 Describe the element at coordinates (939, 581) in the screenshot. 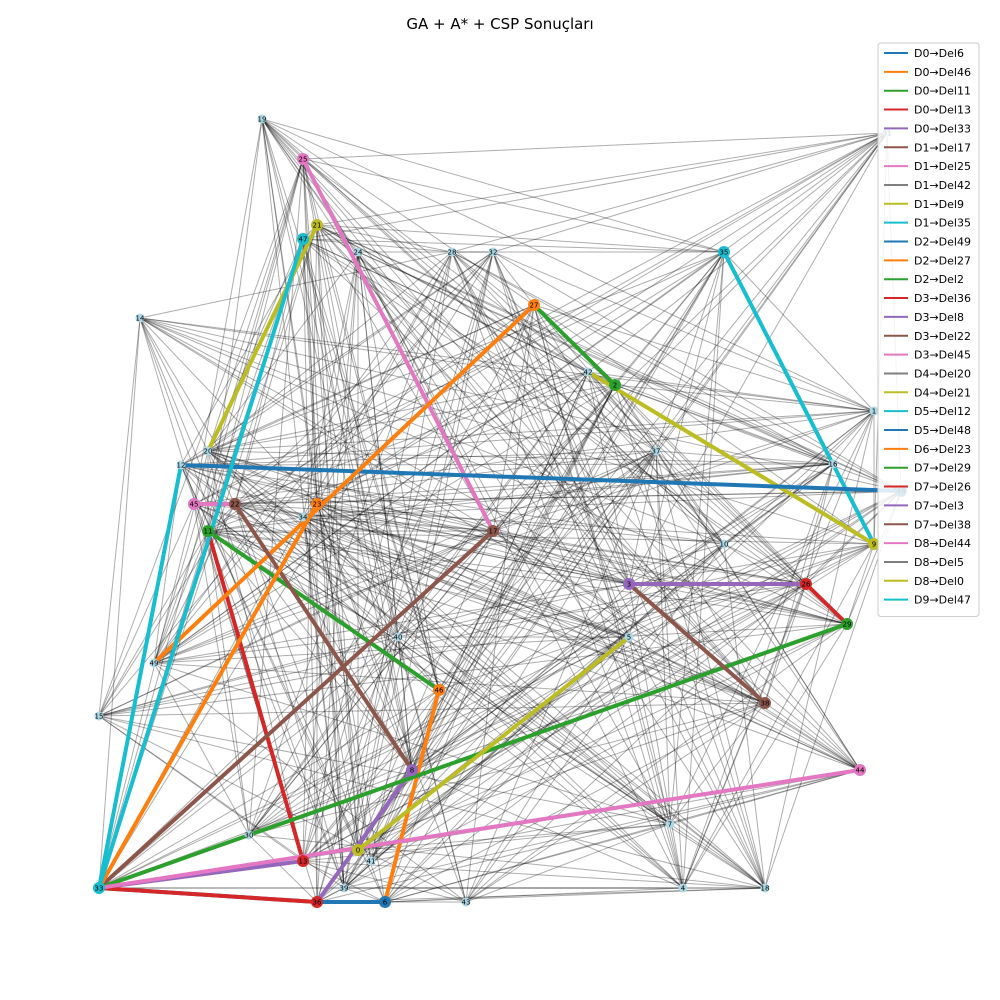

I see `legend-label-29: D8→Del0` at that location.